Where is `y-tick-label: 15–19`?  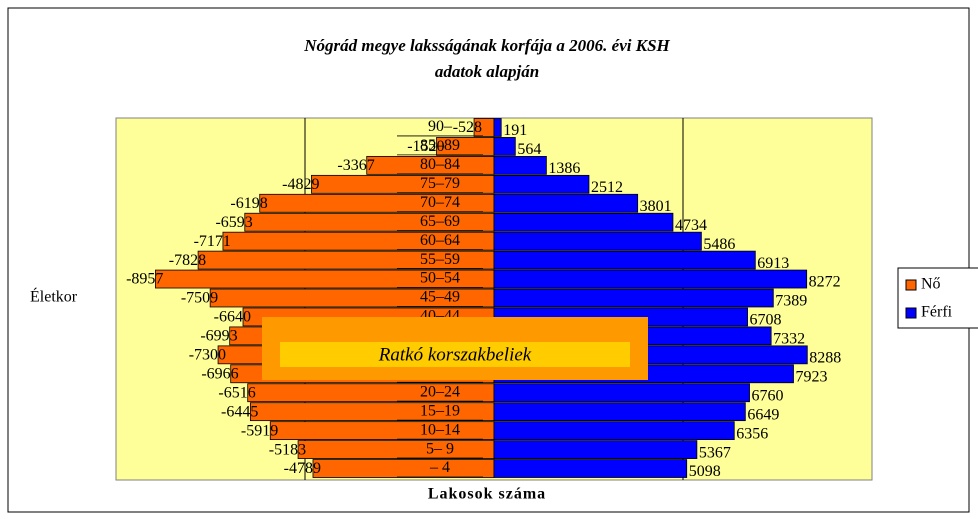
y-tick-label: 15–19 is located at coordinates (440, 410).